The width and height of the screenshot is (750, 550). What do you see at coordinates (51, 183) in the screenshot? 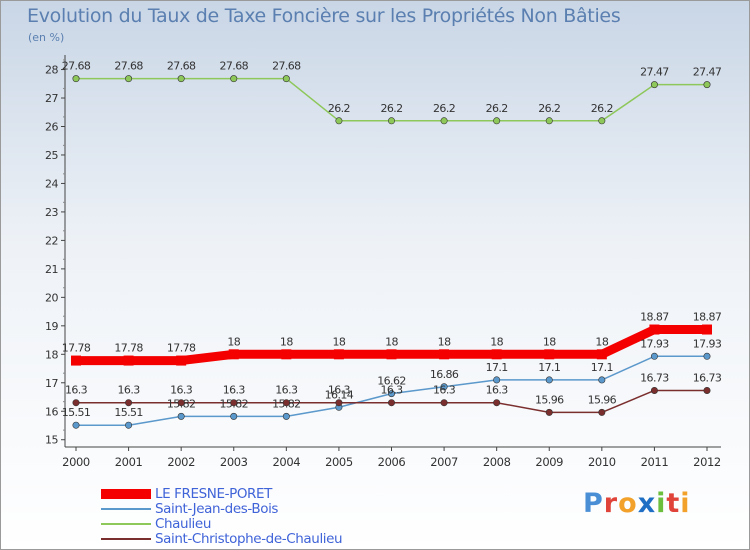
I see `y-tick-label: 24` at bounding box center [51, 183].